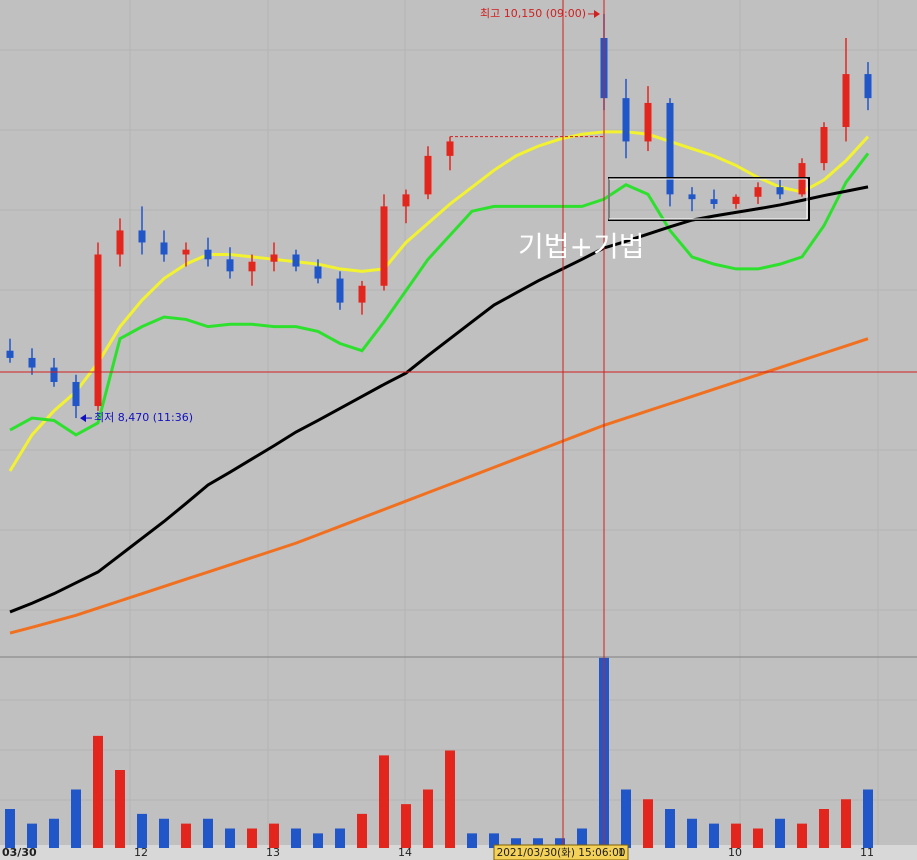 This screenshot has width=917, height=860. I want to click on high-arrow-head, so click(597, 13).